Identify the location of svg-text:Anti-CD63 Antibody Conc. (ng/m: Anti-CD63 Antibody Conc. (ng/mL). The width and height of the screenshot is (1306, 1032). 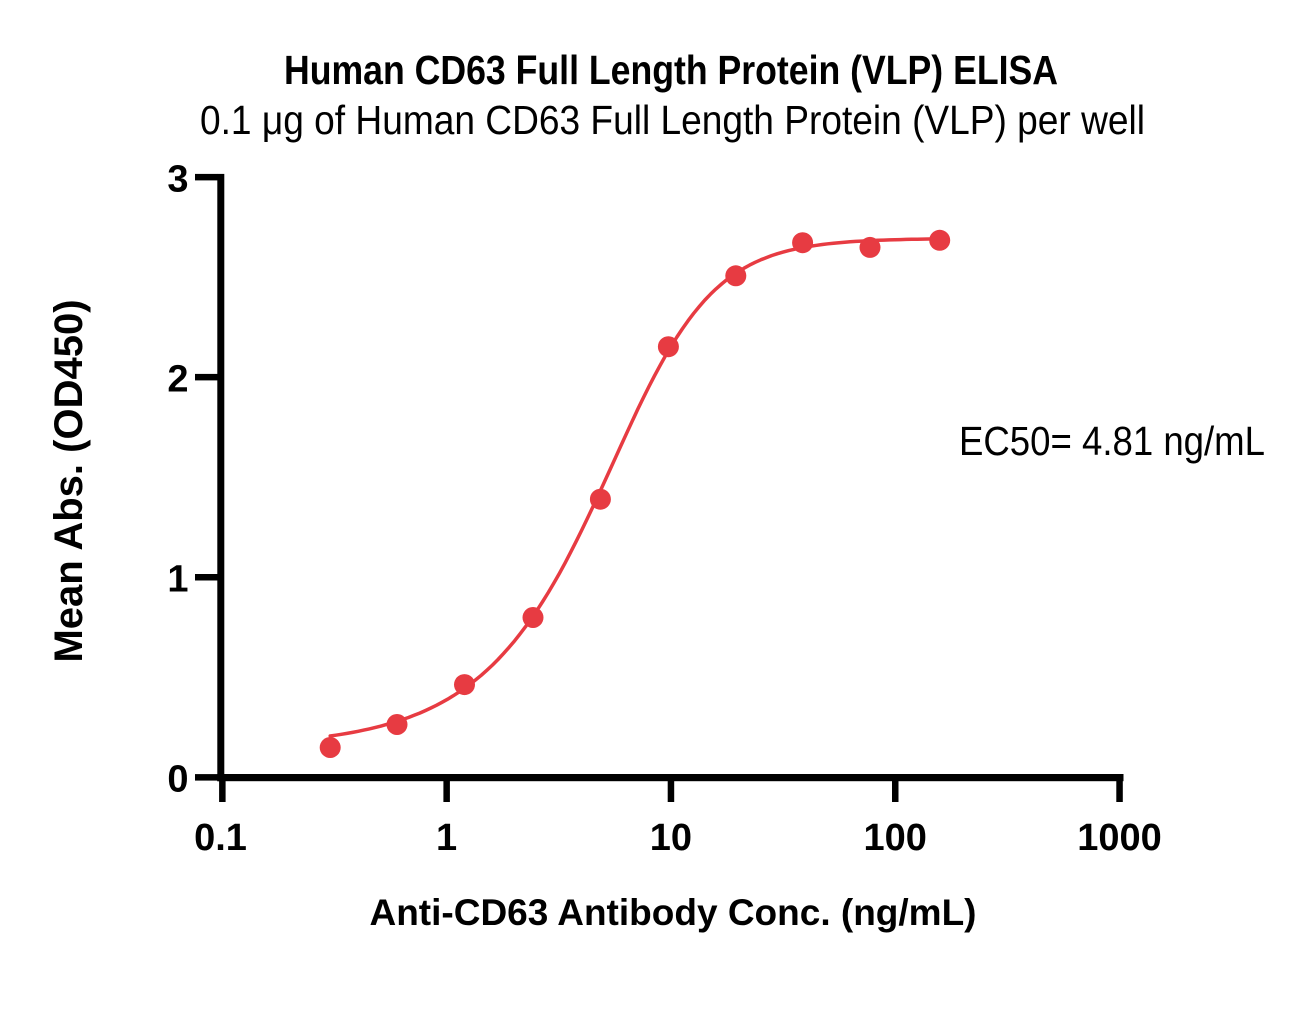
(672, 912).